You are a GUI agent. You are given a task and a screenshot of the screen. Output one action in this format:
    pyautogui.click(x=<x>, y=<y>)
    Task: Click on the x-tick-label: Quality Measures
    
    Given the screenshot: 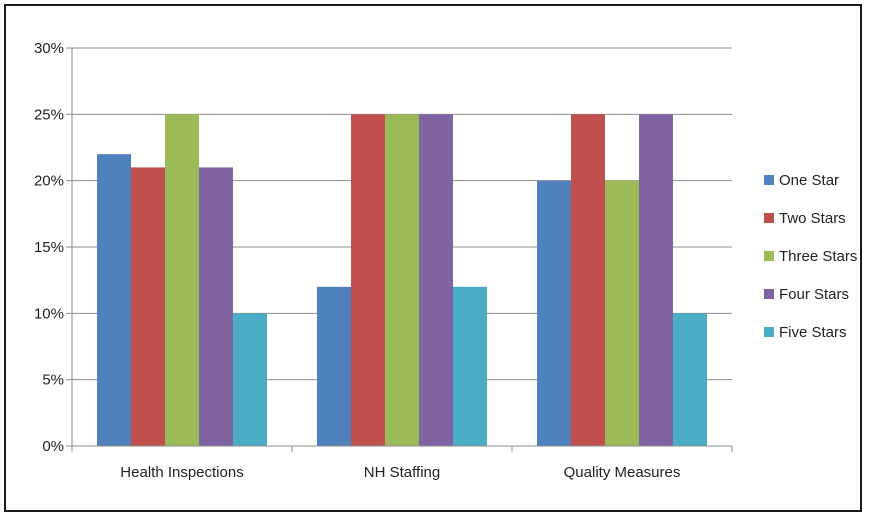 What is the action you would take?
    pyautogui.click(x=622, y=472)
    